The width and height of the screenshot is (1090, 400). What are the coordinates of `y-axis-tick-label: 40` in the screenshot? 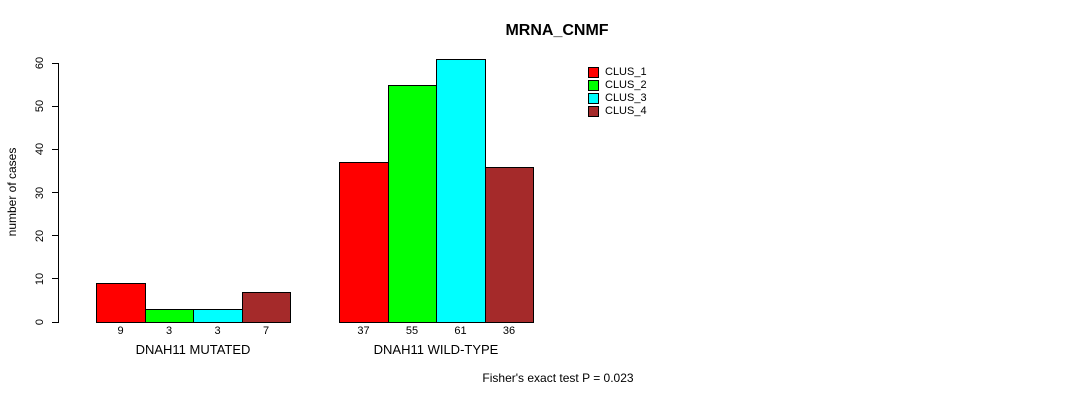 It's located at (40, 149).